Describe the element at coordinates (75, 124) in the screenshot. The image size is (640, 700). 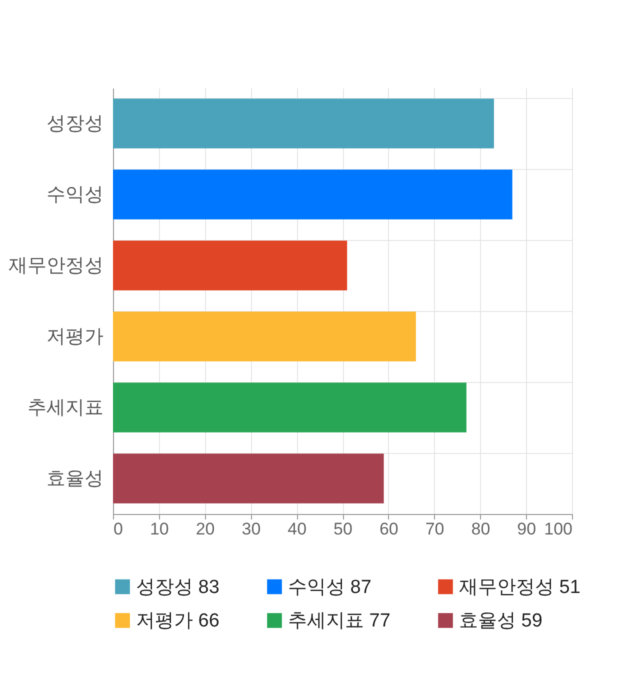
I see `y-tick-label: 성장성` at that location.